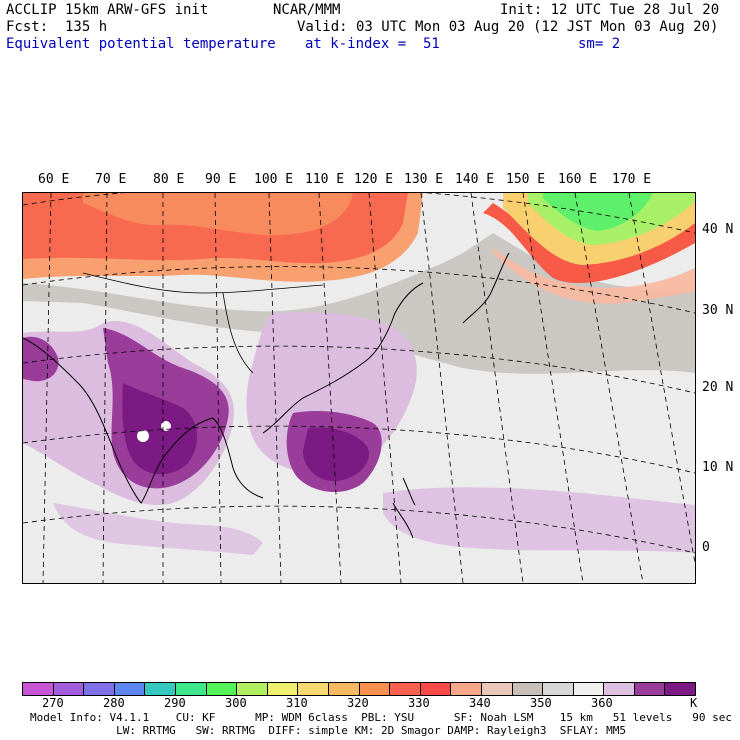 The width and height of the screenshot is (740, 740). I want to click on coastline-japan, so click(486, 288).